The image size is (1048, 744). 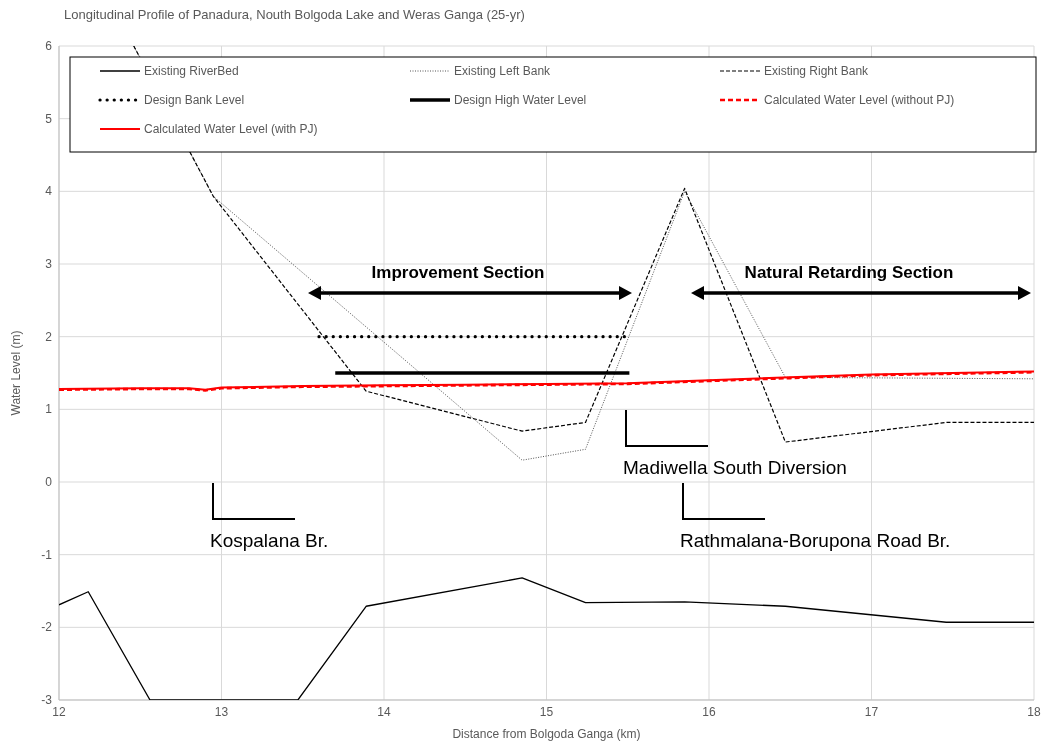 I want to click on legend-label: Design Bank Level, so click(x=194, y=100).